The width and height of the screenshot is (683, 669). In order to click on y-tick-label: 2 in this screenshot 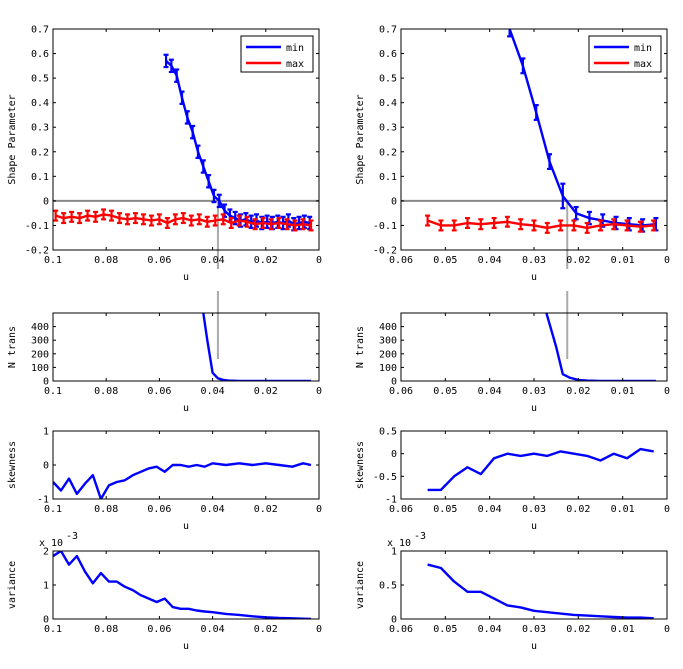, I will do `click(46, 552)`.